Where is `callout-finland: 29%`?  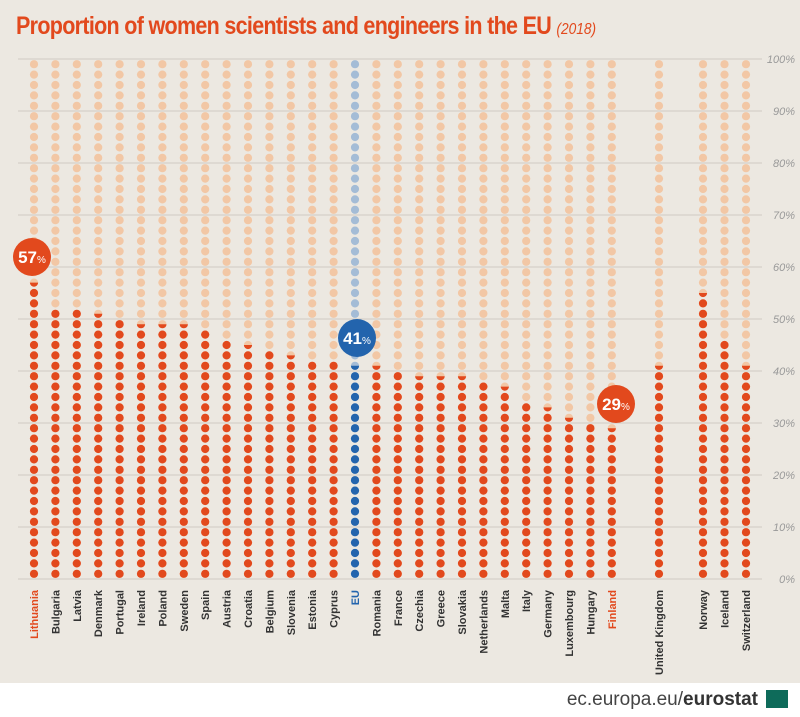 callout-finland: 29% is located at coordinates (616, 404).